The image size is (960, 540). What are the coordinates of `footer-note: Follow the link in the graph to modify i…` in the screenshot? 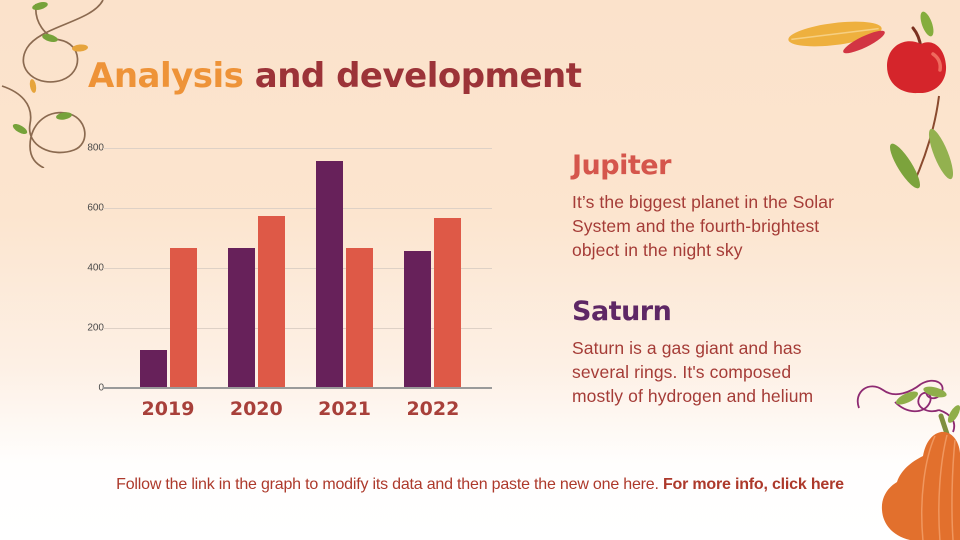 It's located at (480, 485).